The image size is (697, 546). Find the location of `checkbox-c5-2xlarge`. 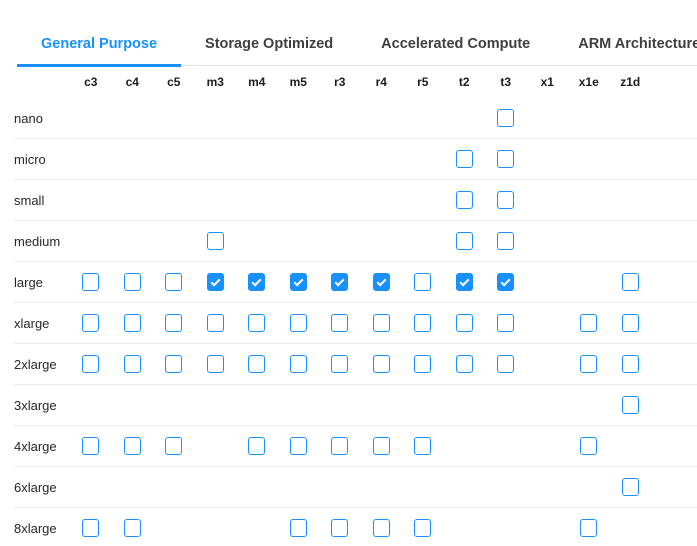

checkbox-c5-2xlarge is located at coordinates (174, 364).